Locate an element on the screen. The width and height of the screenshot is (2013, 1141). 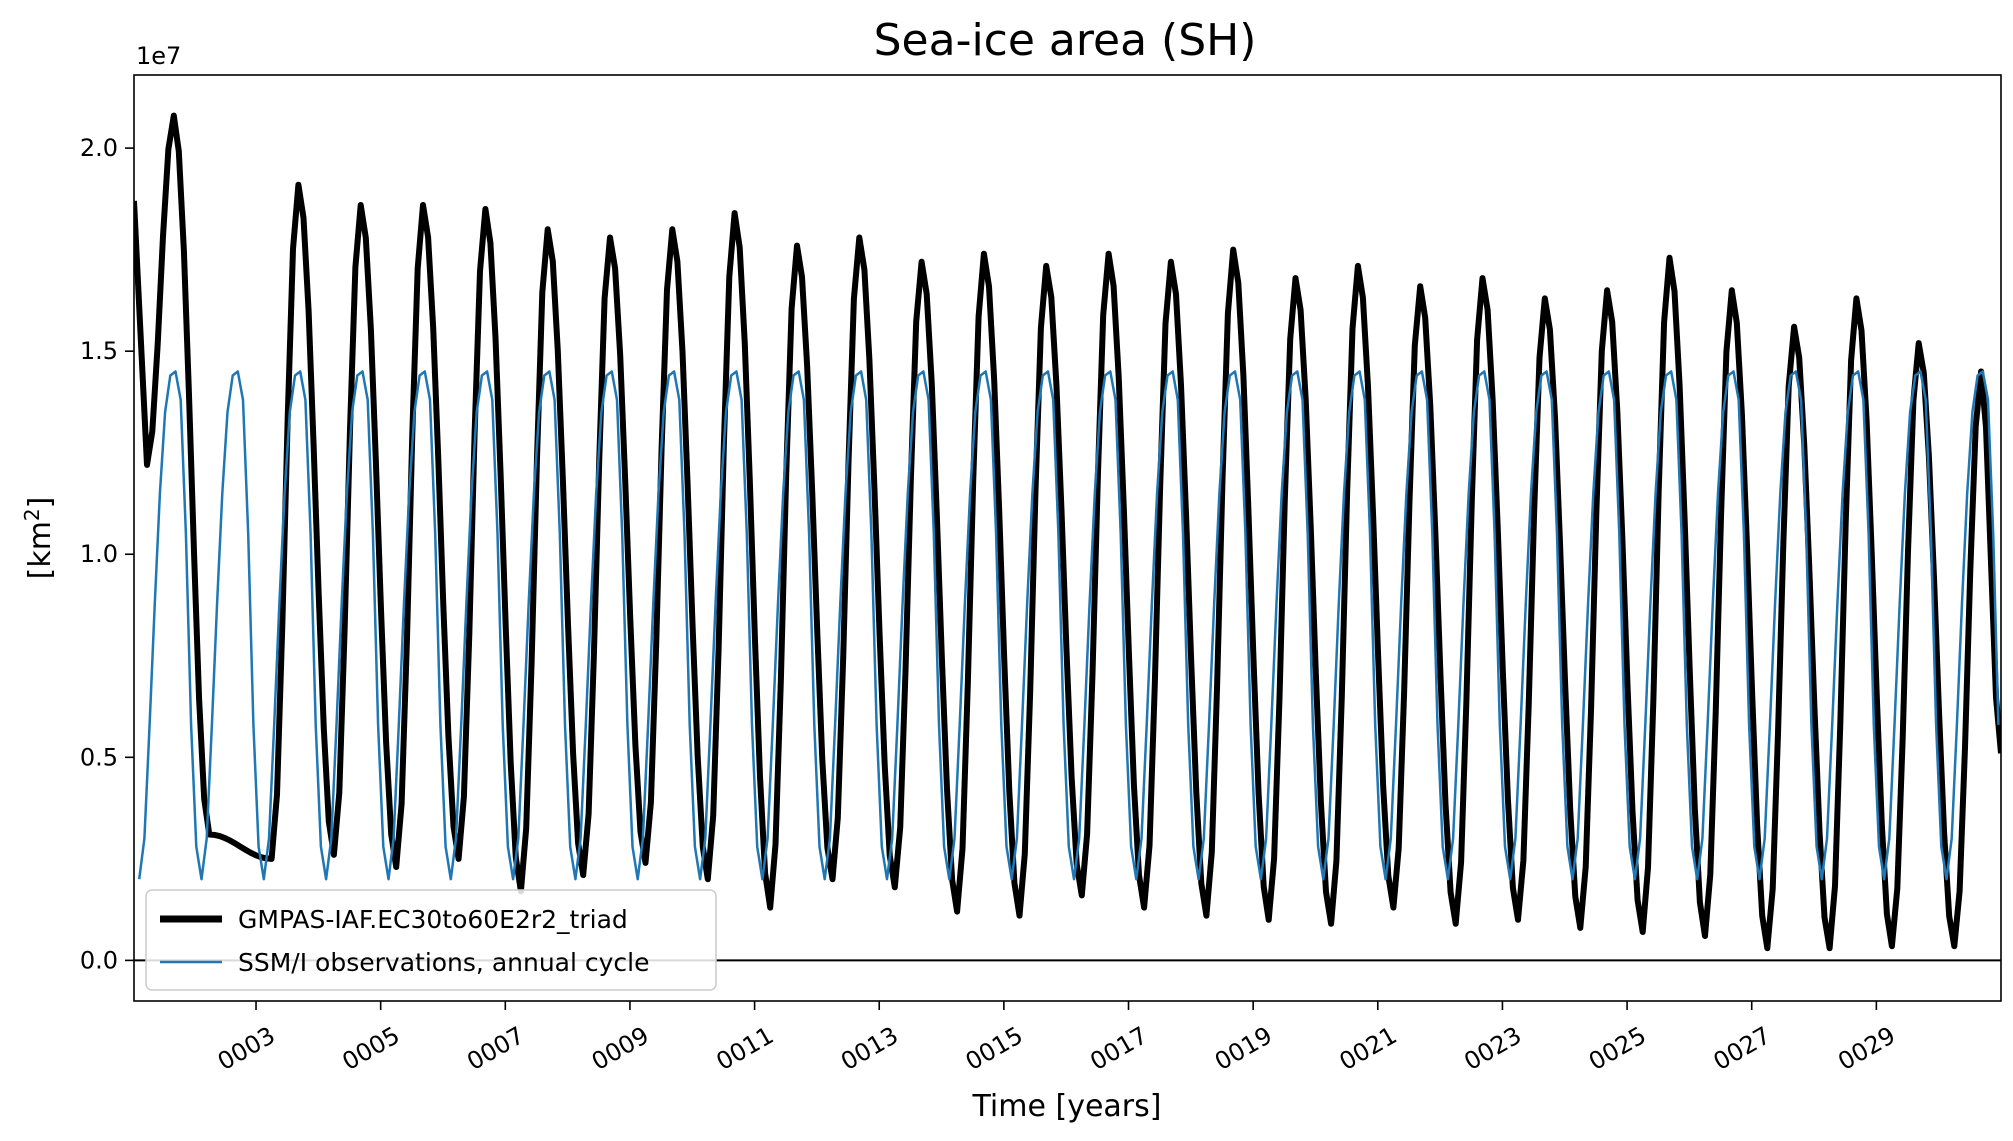
legend-label-obs: SSM/I observations, annual cycle is located at coordinates (444, 962).